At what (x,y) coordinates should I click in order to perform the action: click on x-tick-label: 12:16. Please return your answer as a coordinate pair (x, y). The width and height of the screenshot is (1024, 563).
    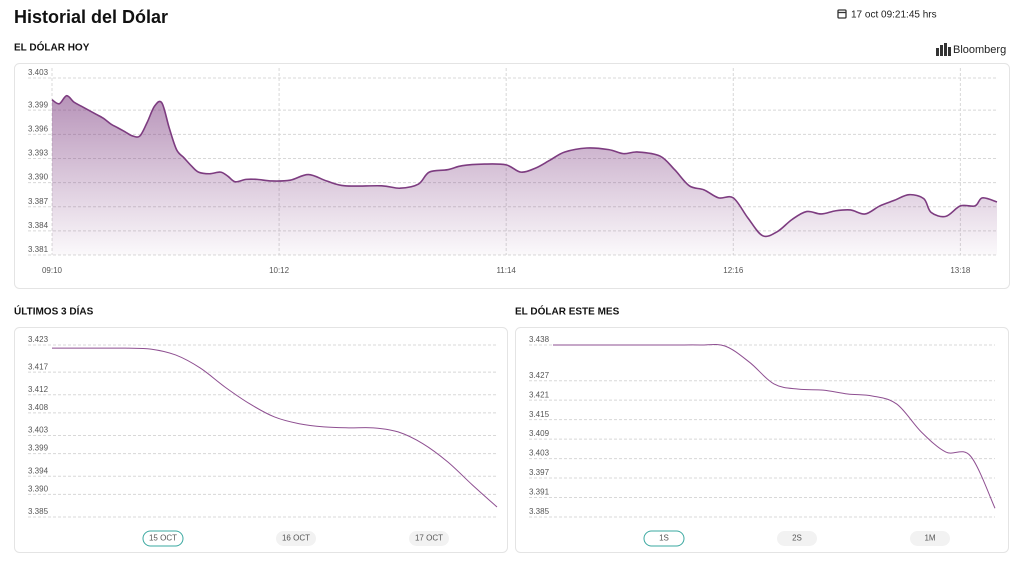
    Looking at the image, I should click on (733, 270).